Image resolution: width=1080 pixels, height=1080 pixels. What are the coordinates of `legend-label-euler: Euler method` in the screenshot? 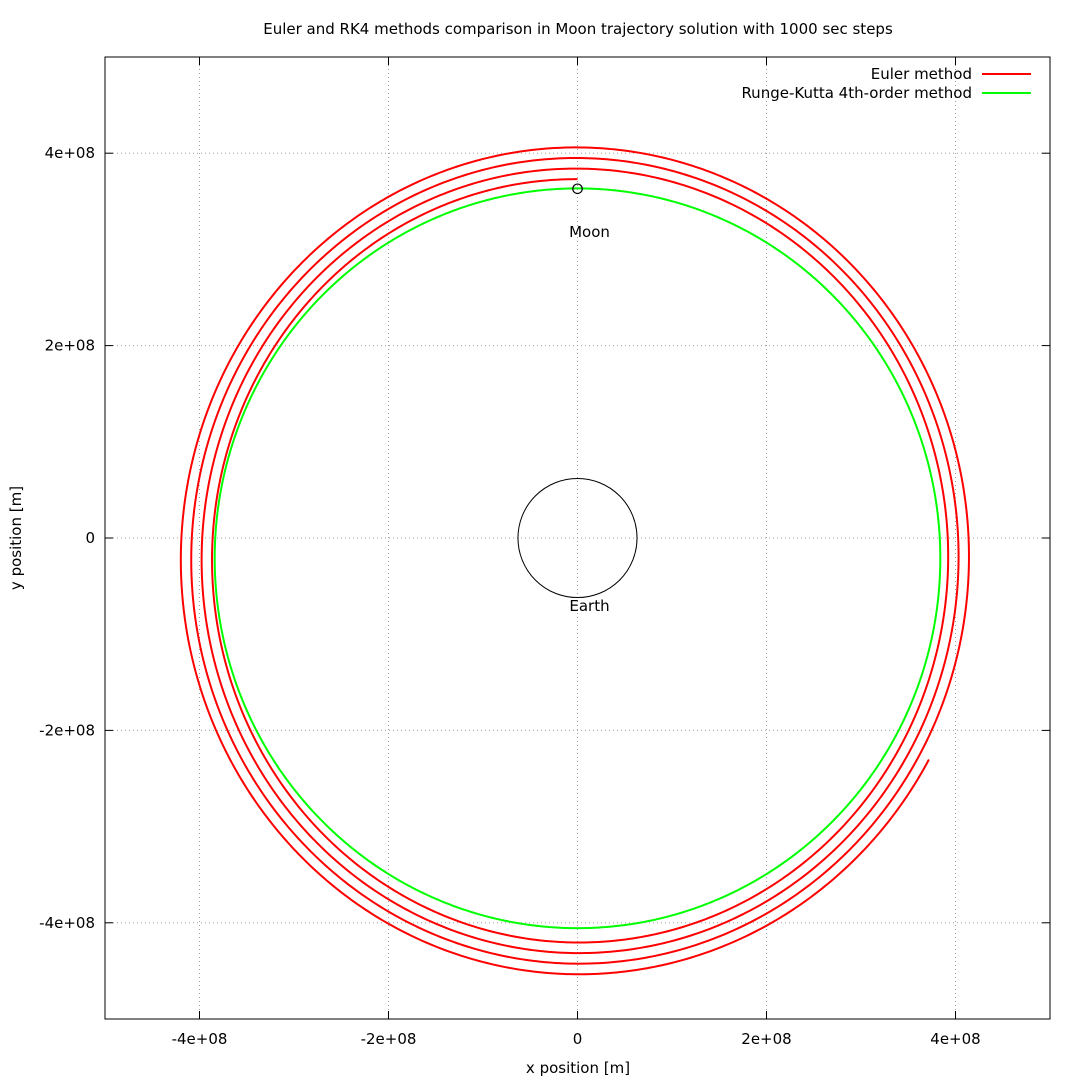 It's located at (921, 74).